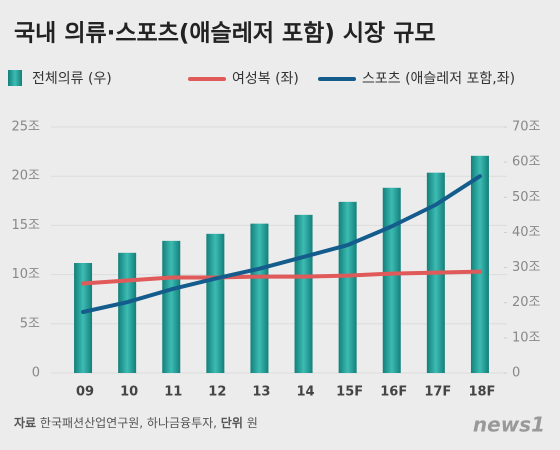 The width and height of the screenshot is (560, 450). What do you see at coordinates (526, 302) in the screenshot?
I see `y2-tick-label: 20조` at bounding box center [526, 302].